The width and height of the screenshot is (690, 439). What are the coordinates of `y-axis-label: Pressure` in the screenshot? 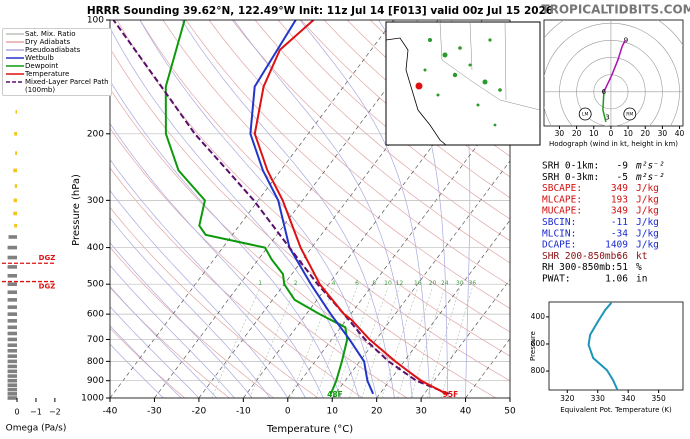 It's located at (533, 346).